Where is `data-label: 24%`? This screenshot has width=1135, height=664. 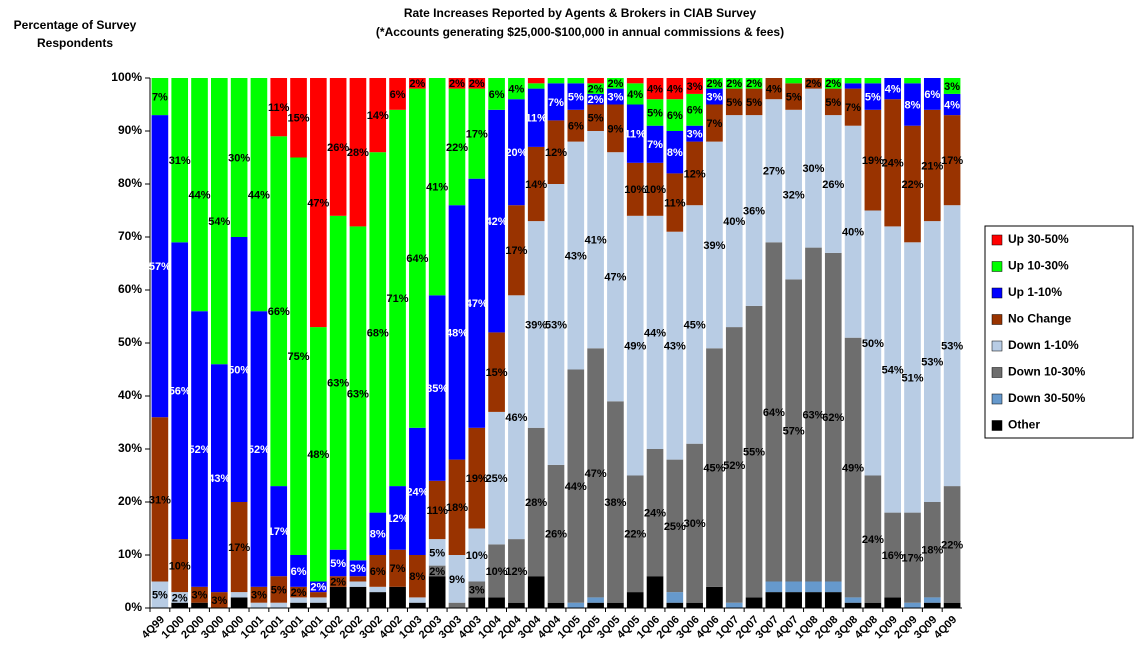
data-label: 24% is located at coordinates (655, 514).